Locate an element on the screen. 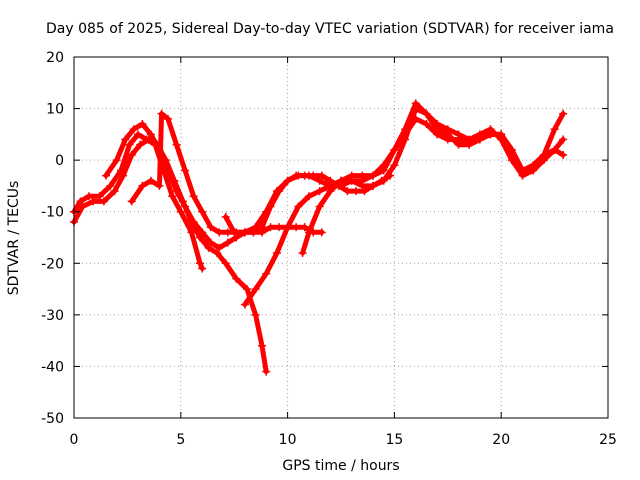 This screenshot has width=640, height=480. y-tick-label: -10 is located at coordinates (52, 213).